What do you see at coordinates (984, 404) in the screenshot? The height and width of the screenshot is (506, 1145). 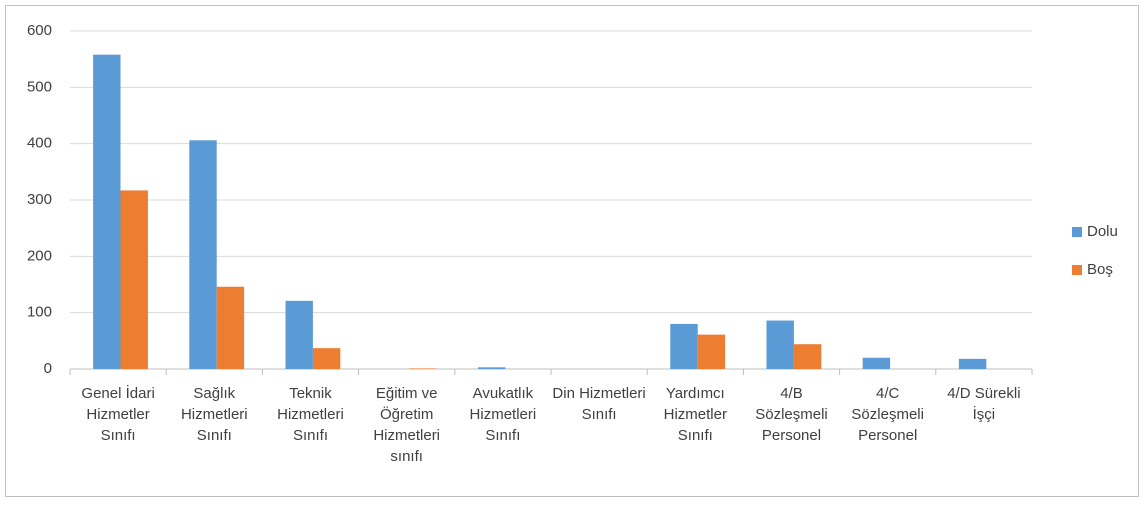 I see `x-tick-label: 4/D Sürekli İşçi` at bounding box center [984, 404].